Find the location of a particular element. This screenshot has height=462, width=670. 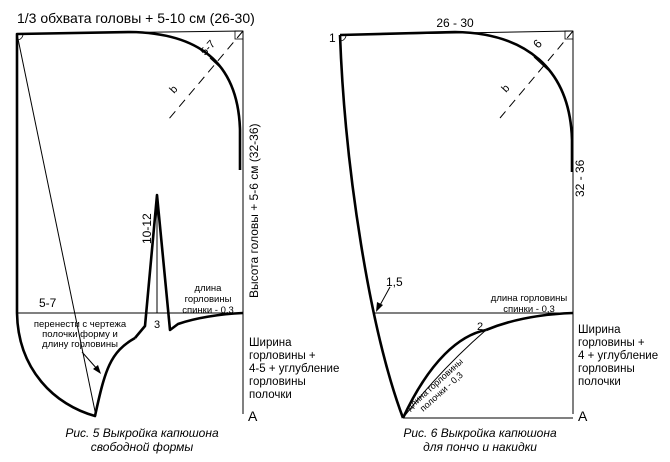

fig5-width-line-3: 4-5 + углубление is located at coordinates (294, 369).